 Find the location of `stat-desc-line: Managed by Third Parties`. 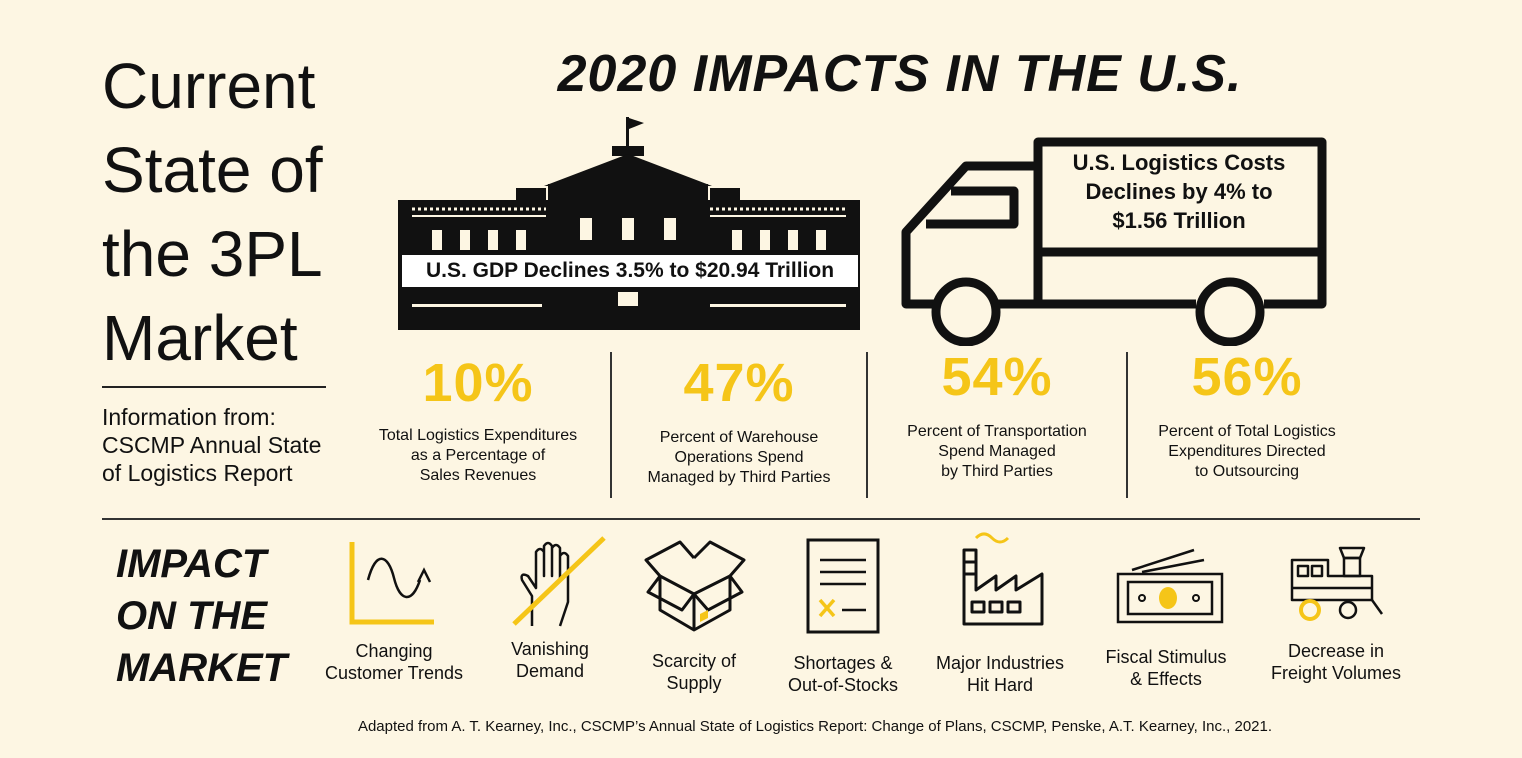

stat-desc-line: Managed by Third Parties is located at coordinates (739, 477).